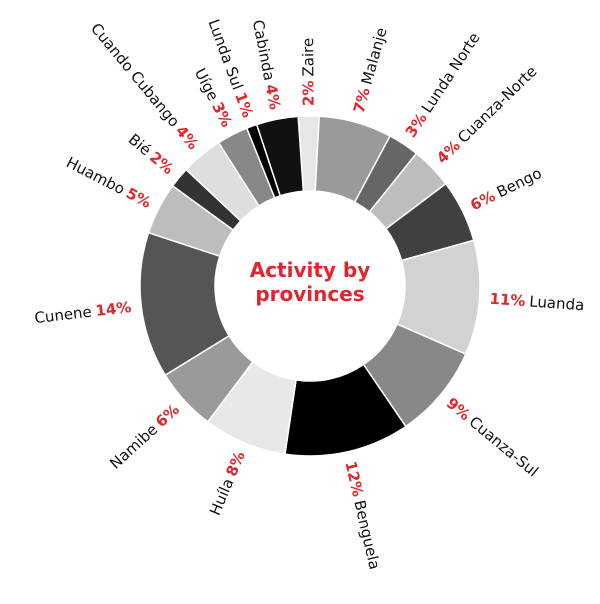 This screenshot has width=600, height=604. What do you see at coordinates (507, 299) in the screenshot?
I see `value-label: 11%` at bounding box center [507, 299].